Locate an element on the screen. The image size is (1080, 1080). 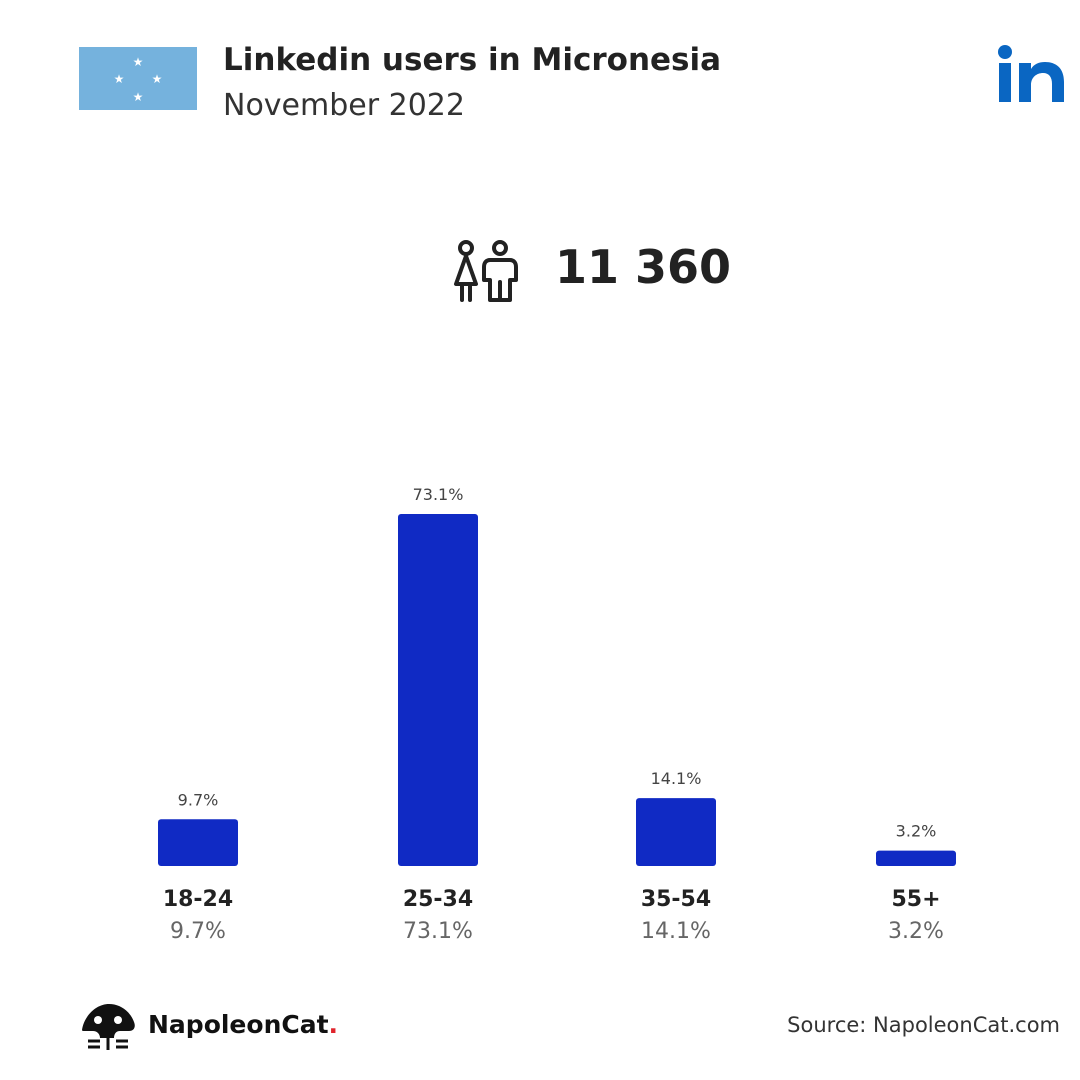
category-percent-label: 14.1% is located at coordinates (676, 931).